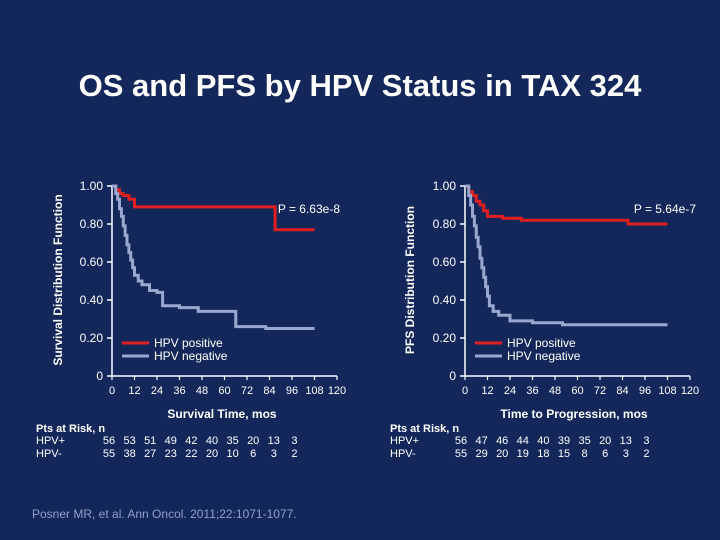 This screenshot has width=720, height=540. I want to click on os-x-tick-label: 72, so click(247, 391).